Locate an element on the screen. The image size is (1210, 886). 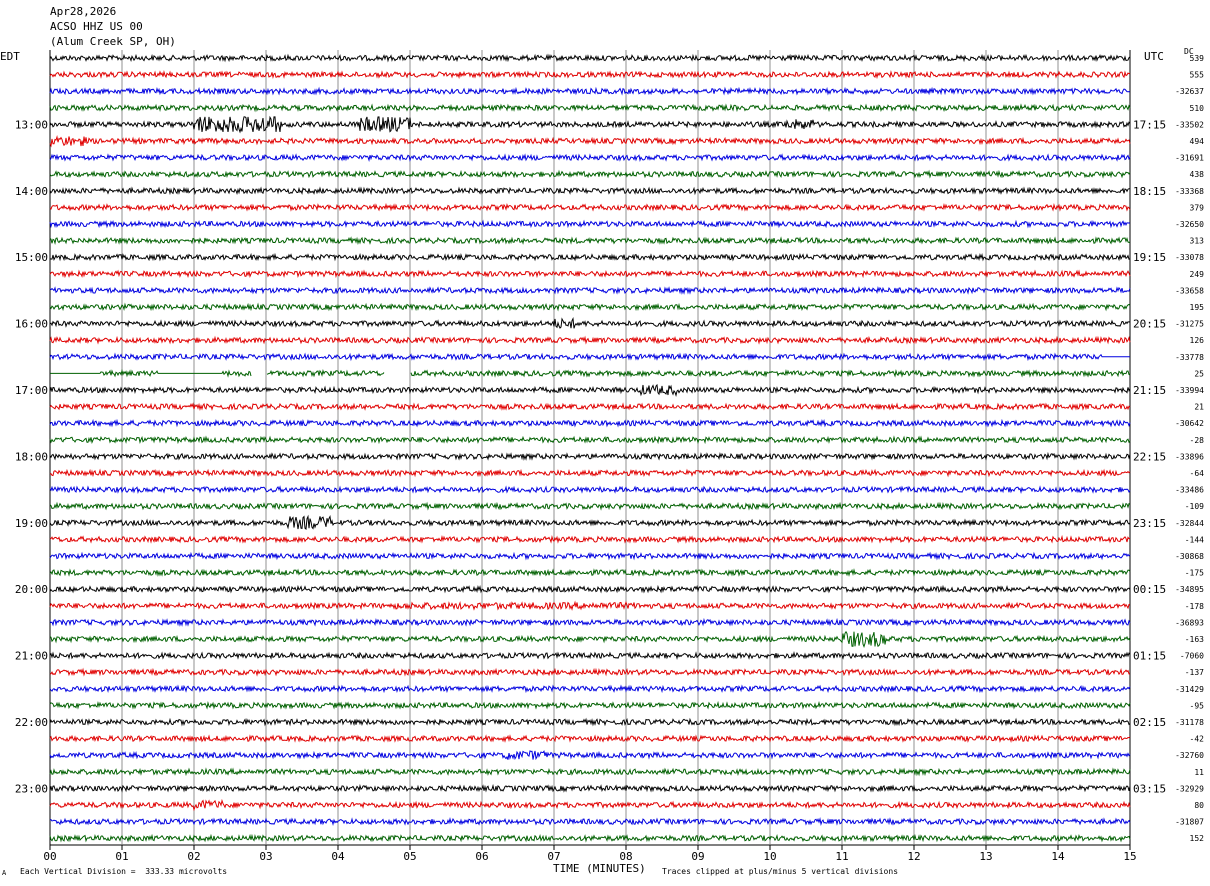
dc-offset-label: -33486 is located at coordinates (1189, 490).